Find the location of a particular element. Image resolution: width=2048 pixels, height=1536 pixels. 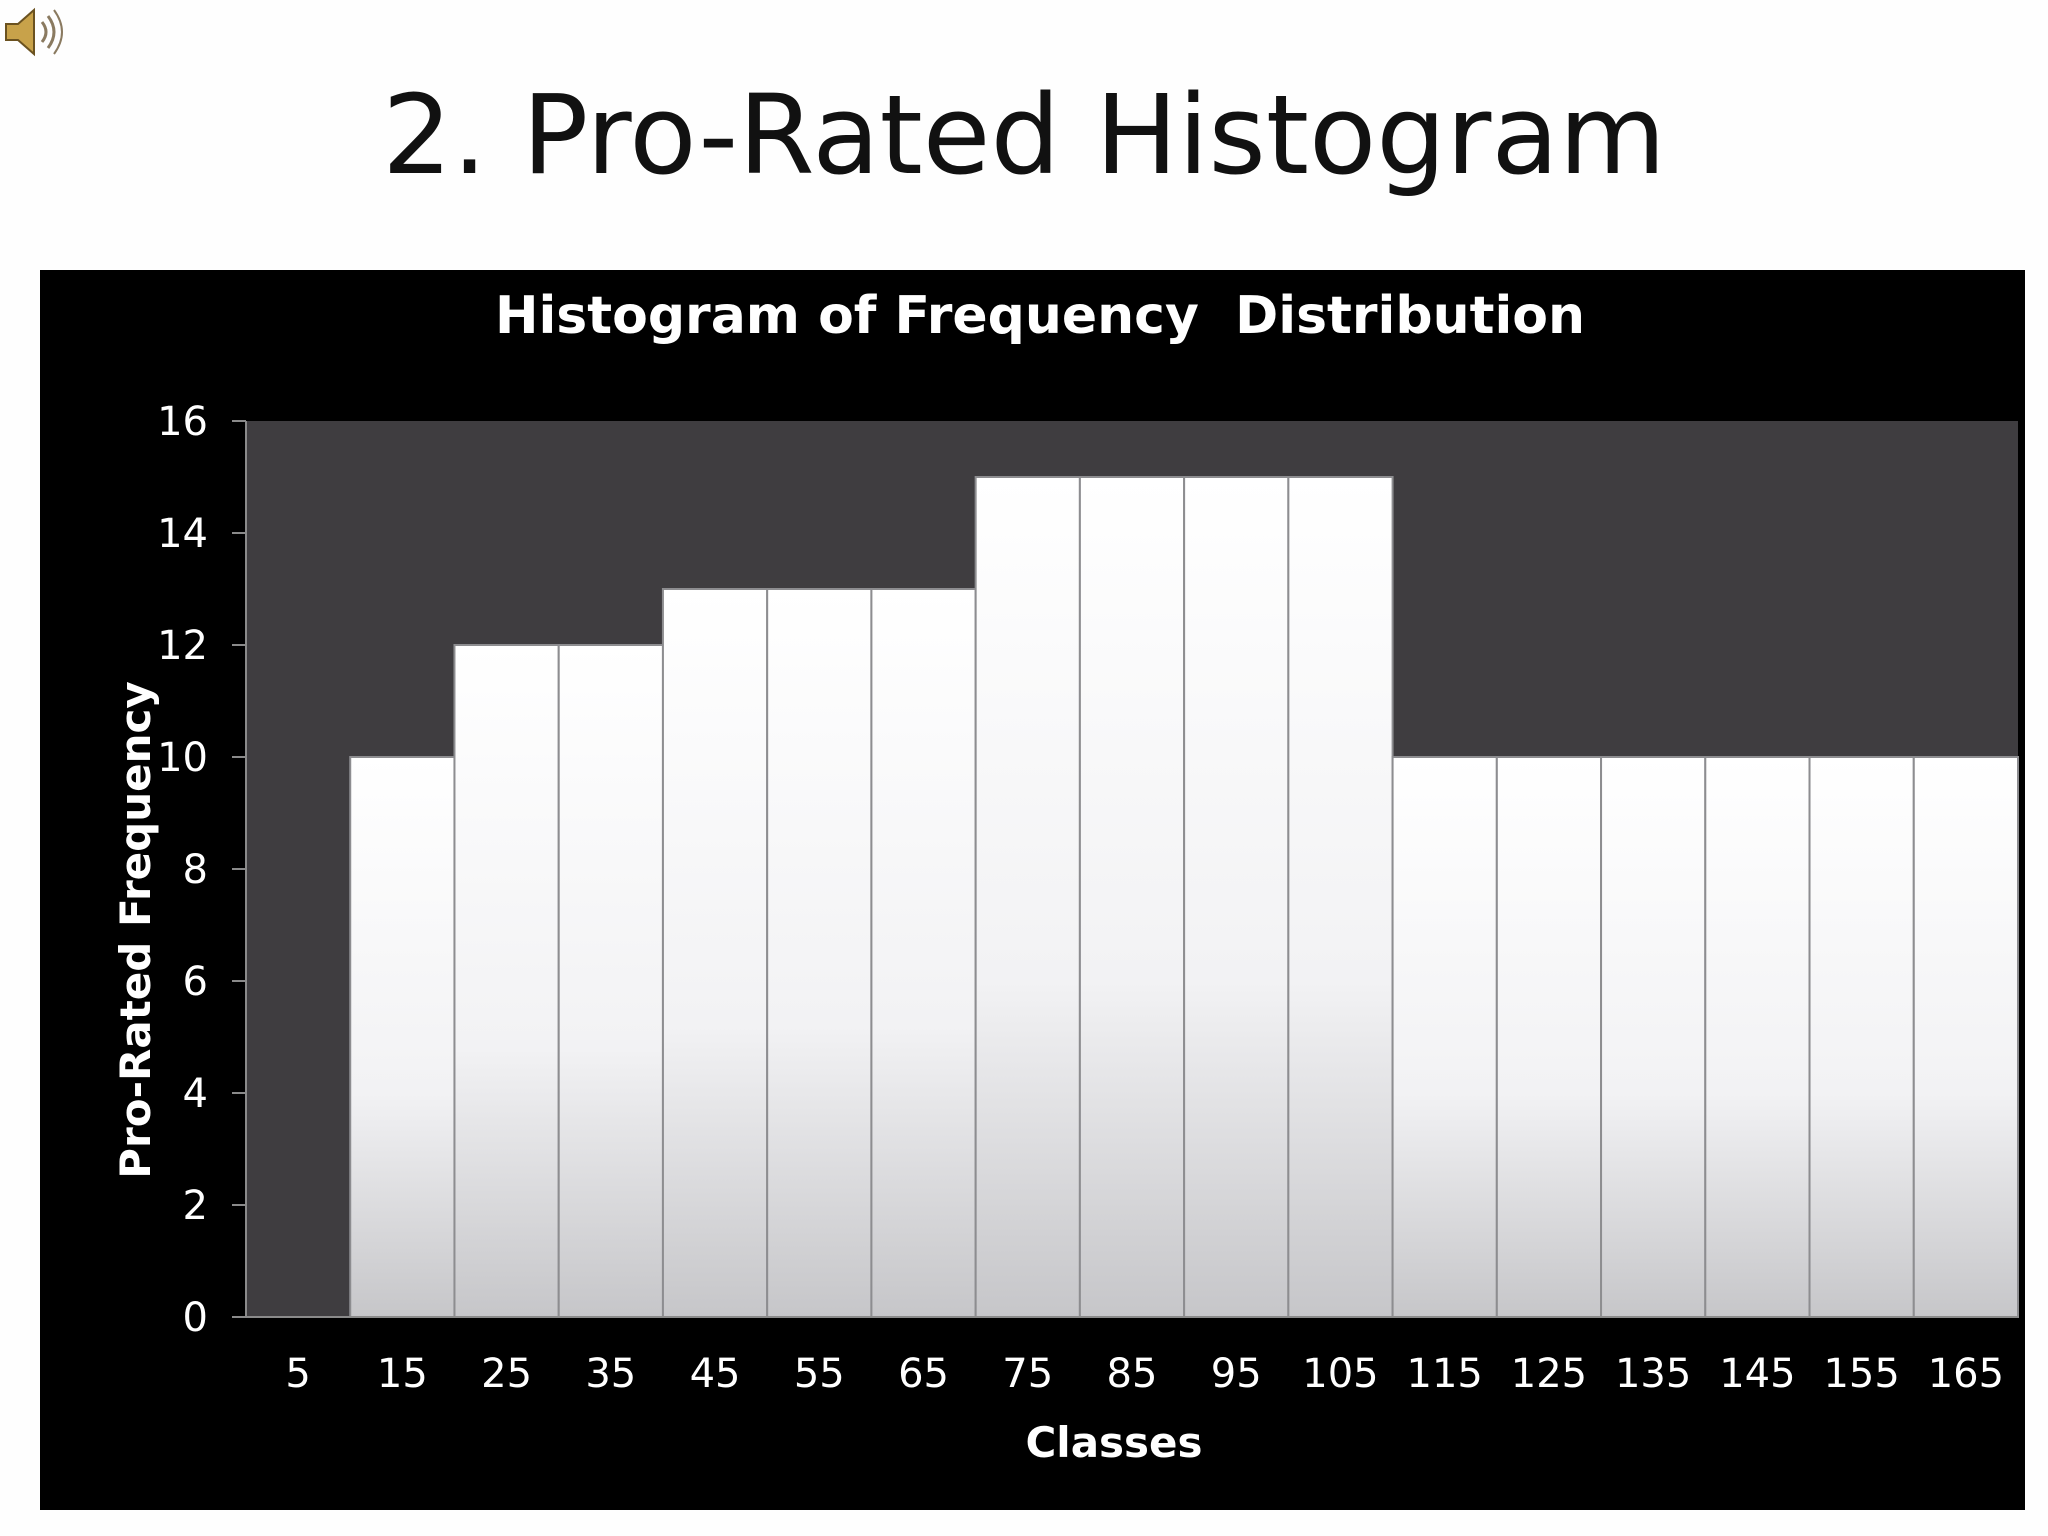

x-tick-label: 105 is located at coordinates (1340, 1374).